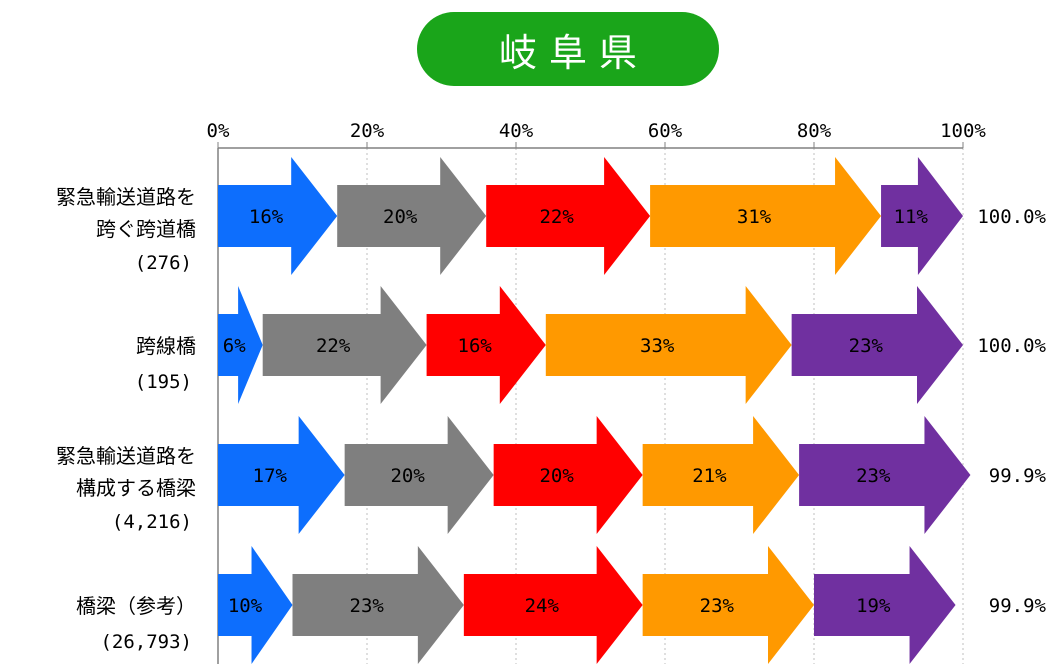 The image size is (1053, 668). Describe the element at coordinates (367, 131) in the screenshot. I see `x-tick-label: 20%` at that location.